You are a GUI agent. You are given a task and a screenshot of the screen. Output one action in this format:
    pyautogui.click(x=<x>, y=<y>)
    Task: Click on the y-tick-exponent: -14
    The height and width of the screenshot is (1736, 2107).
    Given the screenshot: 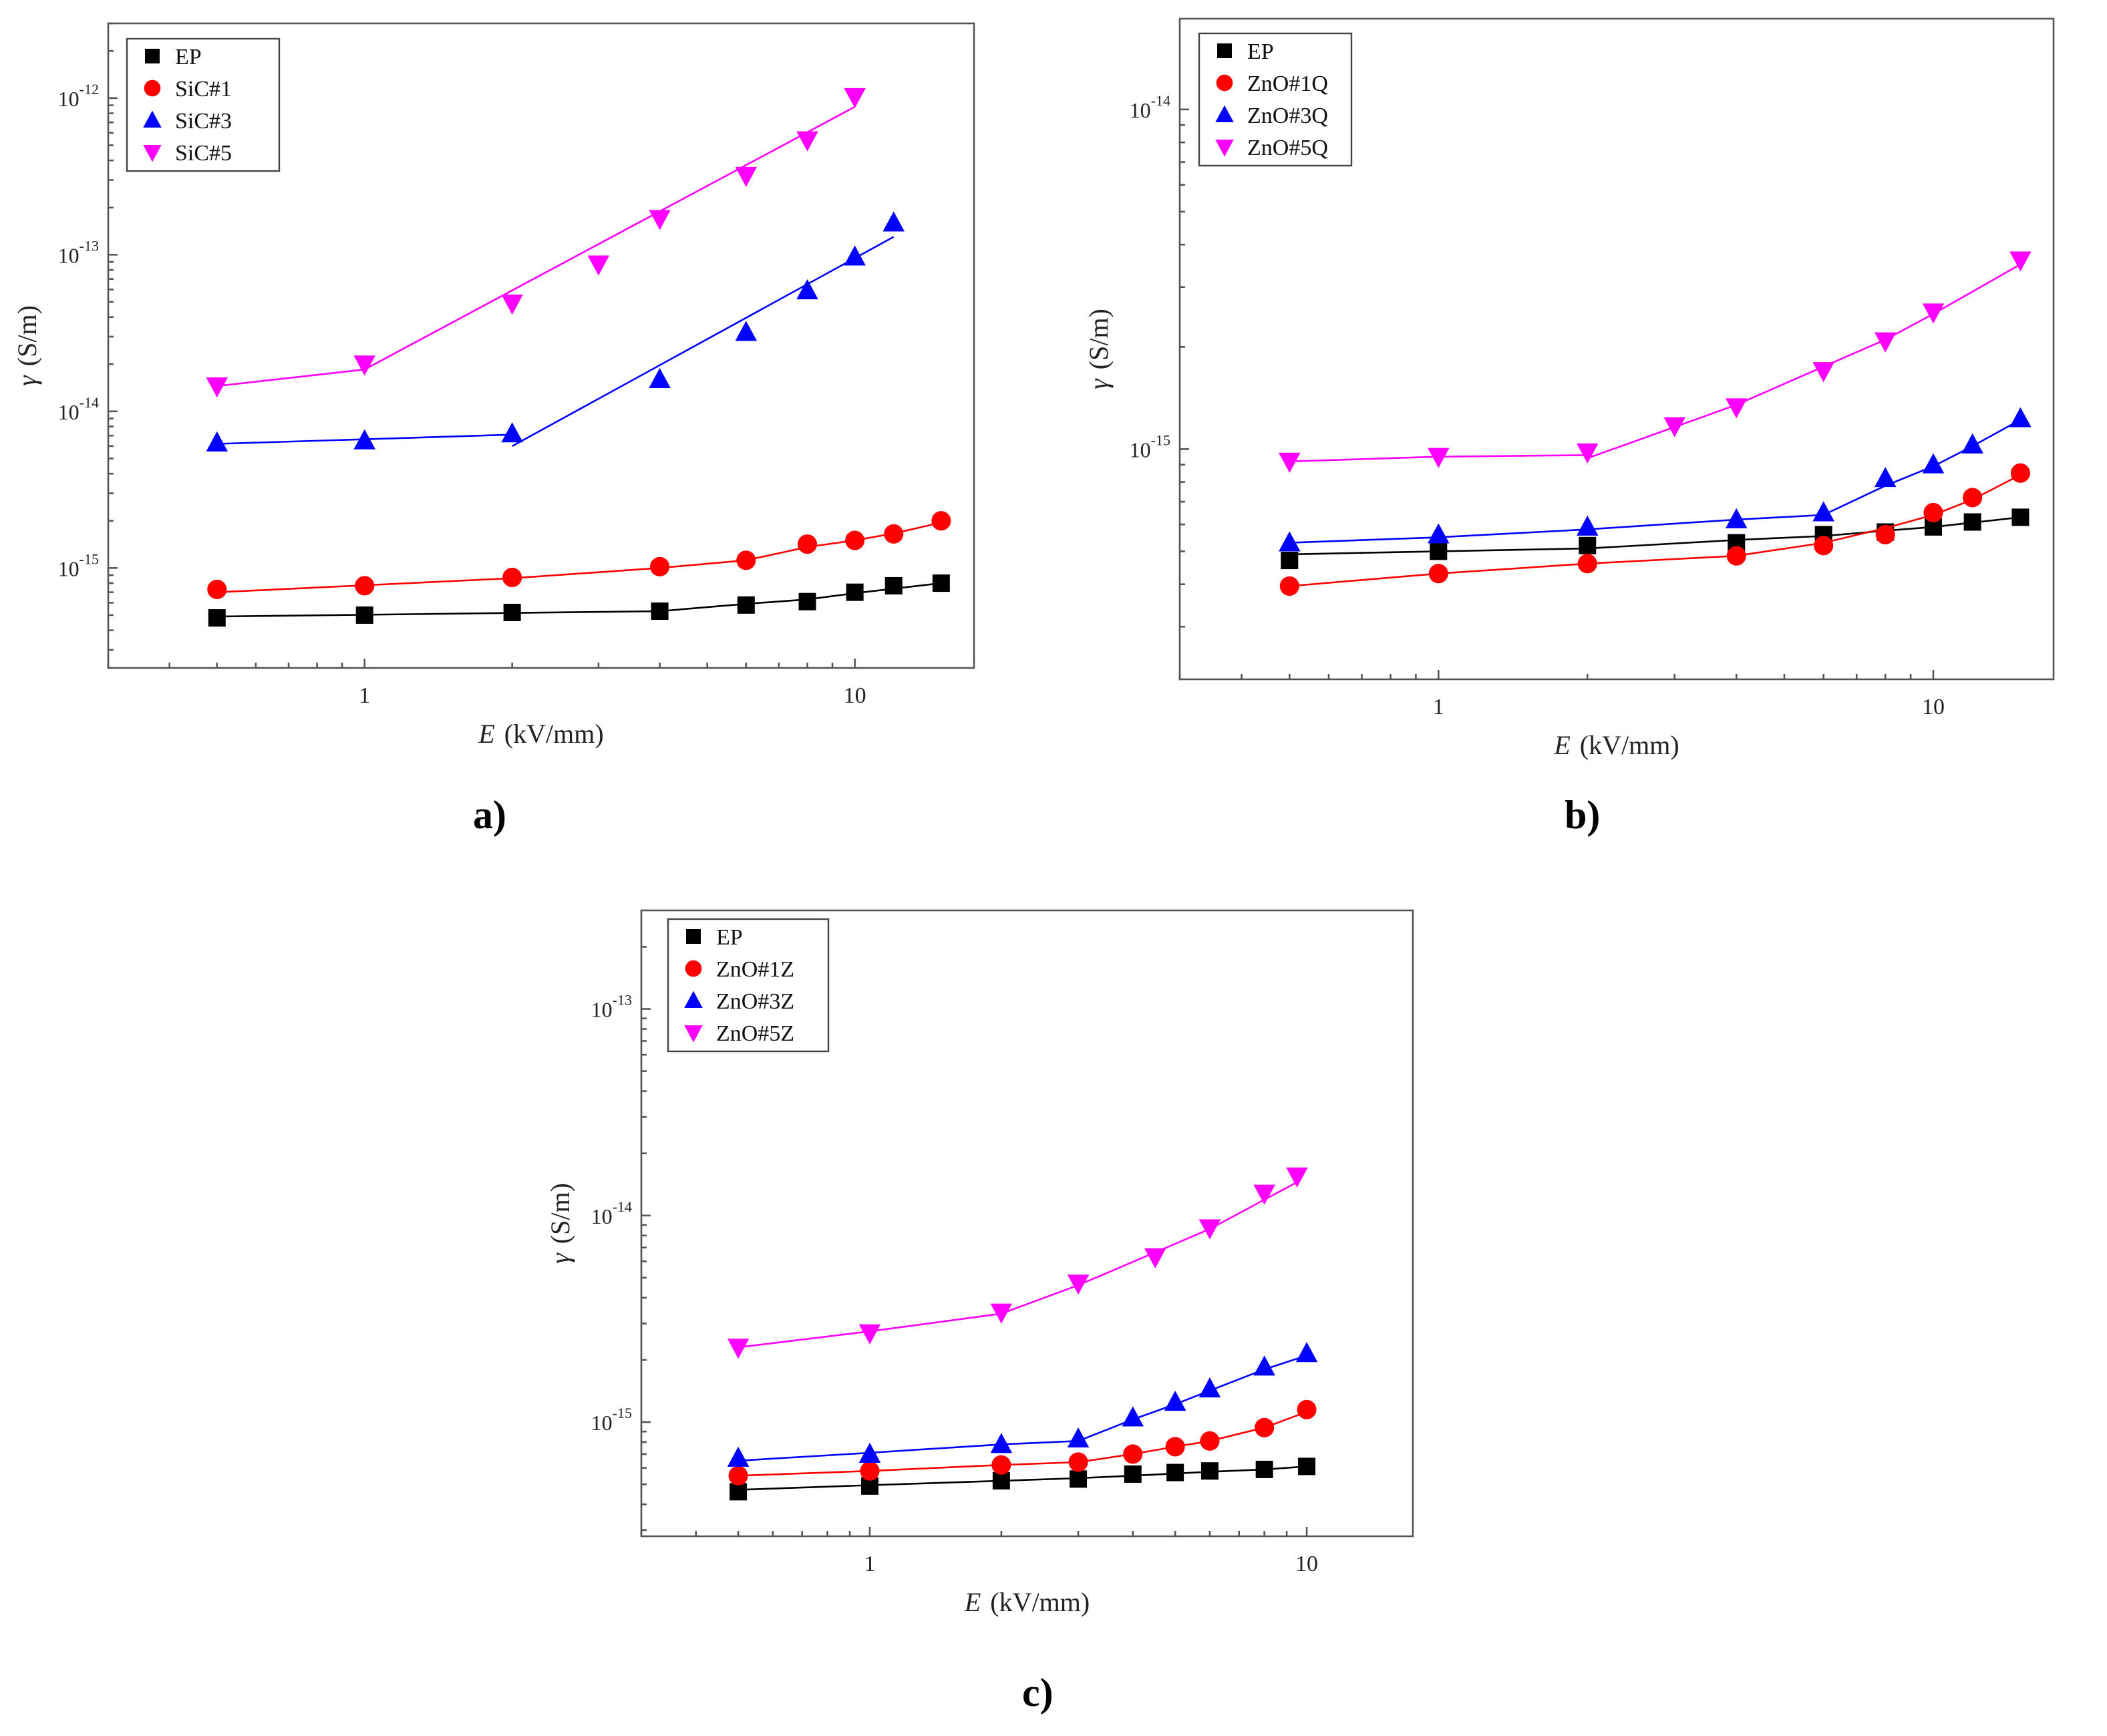 What is the action you would take?
    pyautogui.click(x=1160, y=100)
    